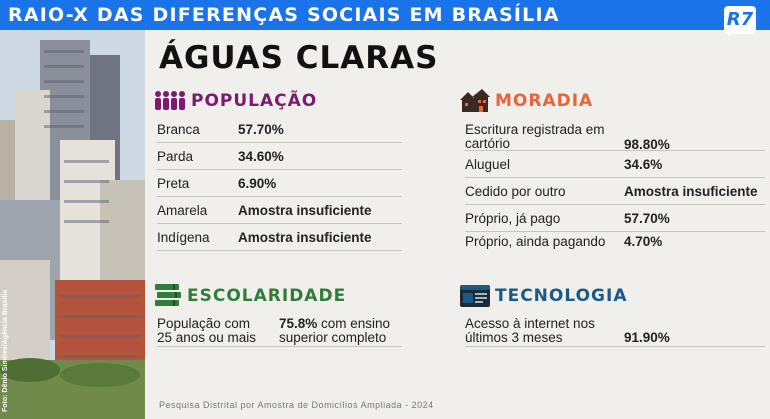 The image size is (770, 419). I want to click on row-key: Preta, so click(173, 183).